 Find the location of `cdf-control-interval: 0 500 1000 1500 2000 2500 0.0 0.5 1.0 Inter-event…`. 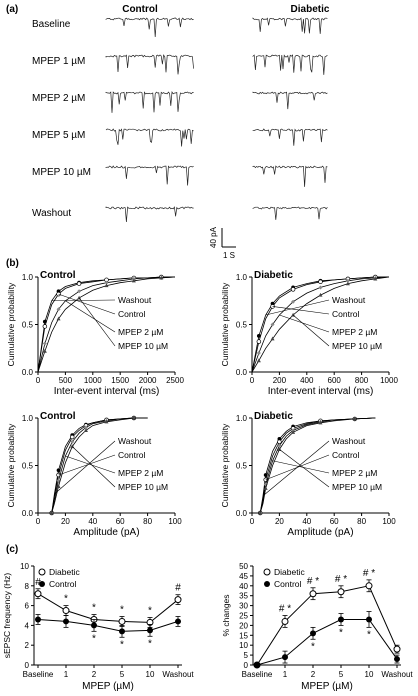

cdf-control-interval: 0 500 1000 1500 2000 2500 0.0 0.5 1.0 Inter-event… is located at coordinates (95, 333).